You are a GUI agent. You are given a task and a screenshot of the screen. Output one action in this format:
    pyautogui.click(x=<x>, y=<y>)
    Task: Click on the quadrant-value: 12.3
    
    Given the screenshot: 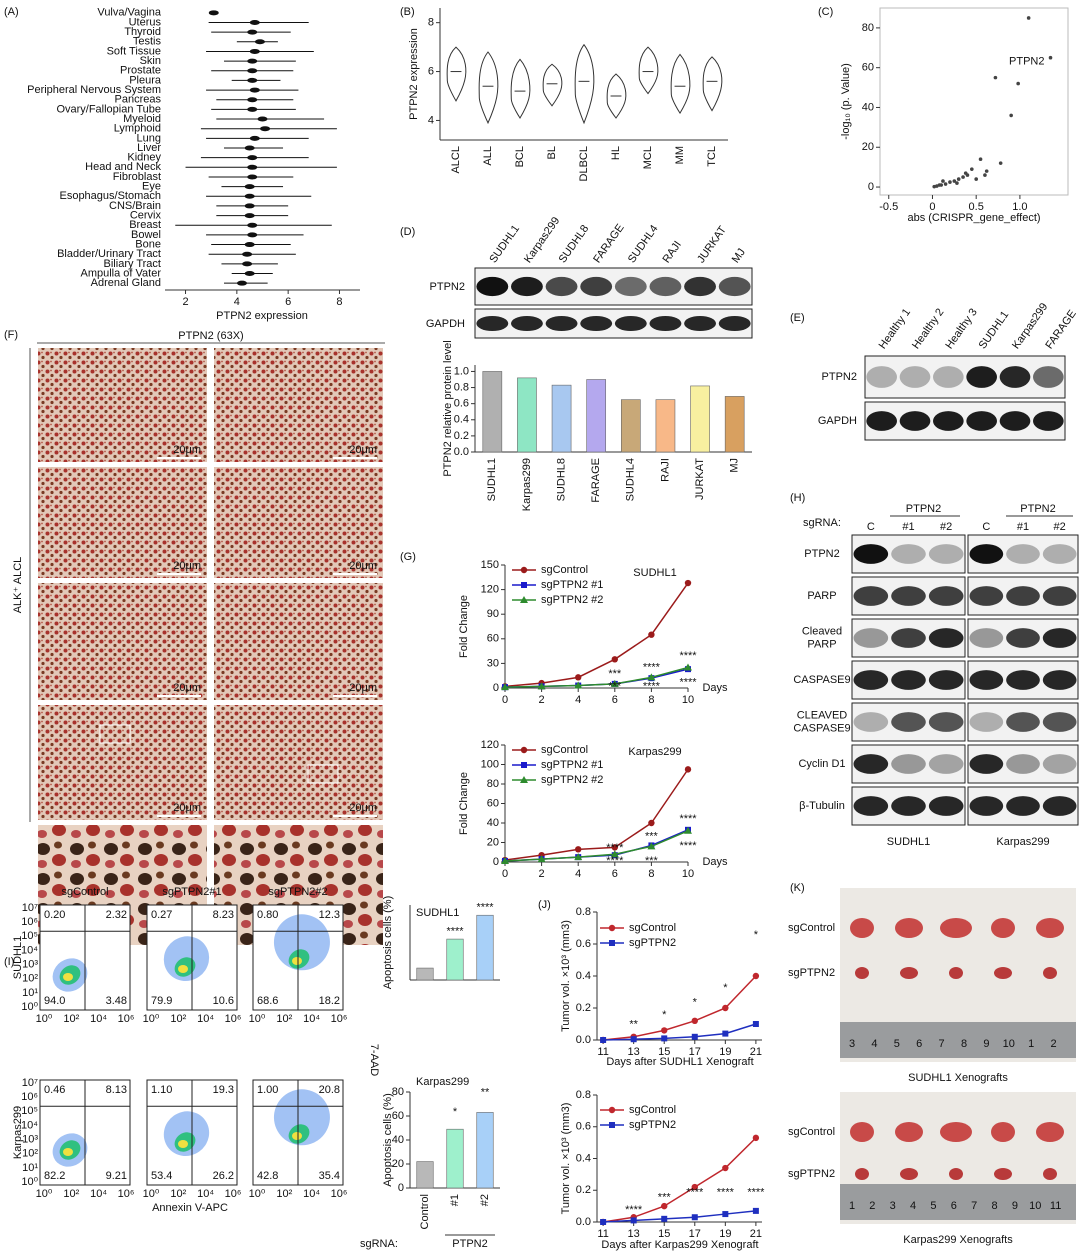 What is the action you would take?
    pyautogui.click(x=329, y=915)
    